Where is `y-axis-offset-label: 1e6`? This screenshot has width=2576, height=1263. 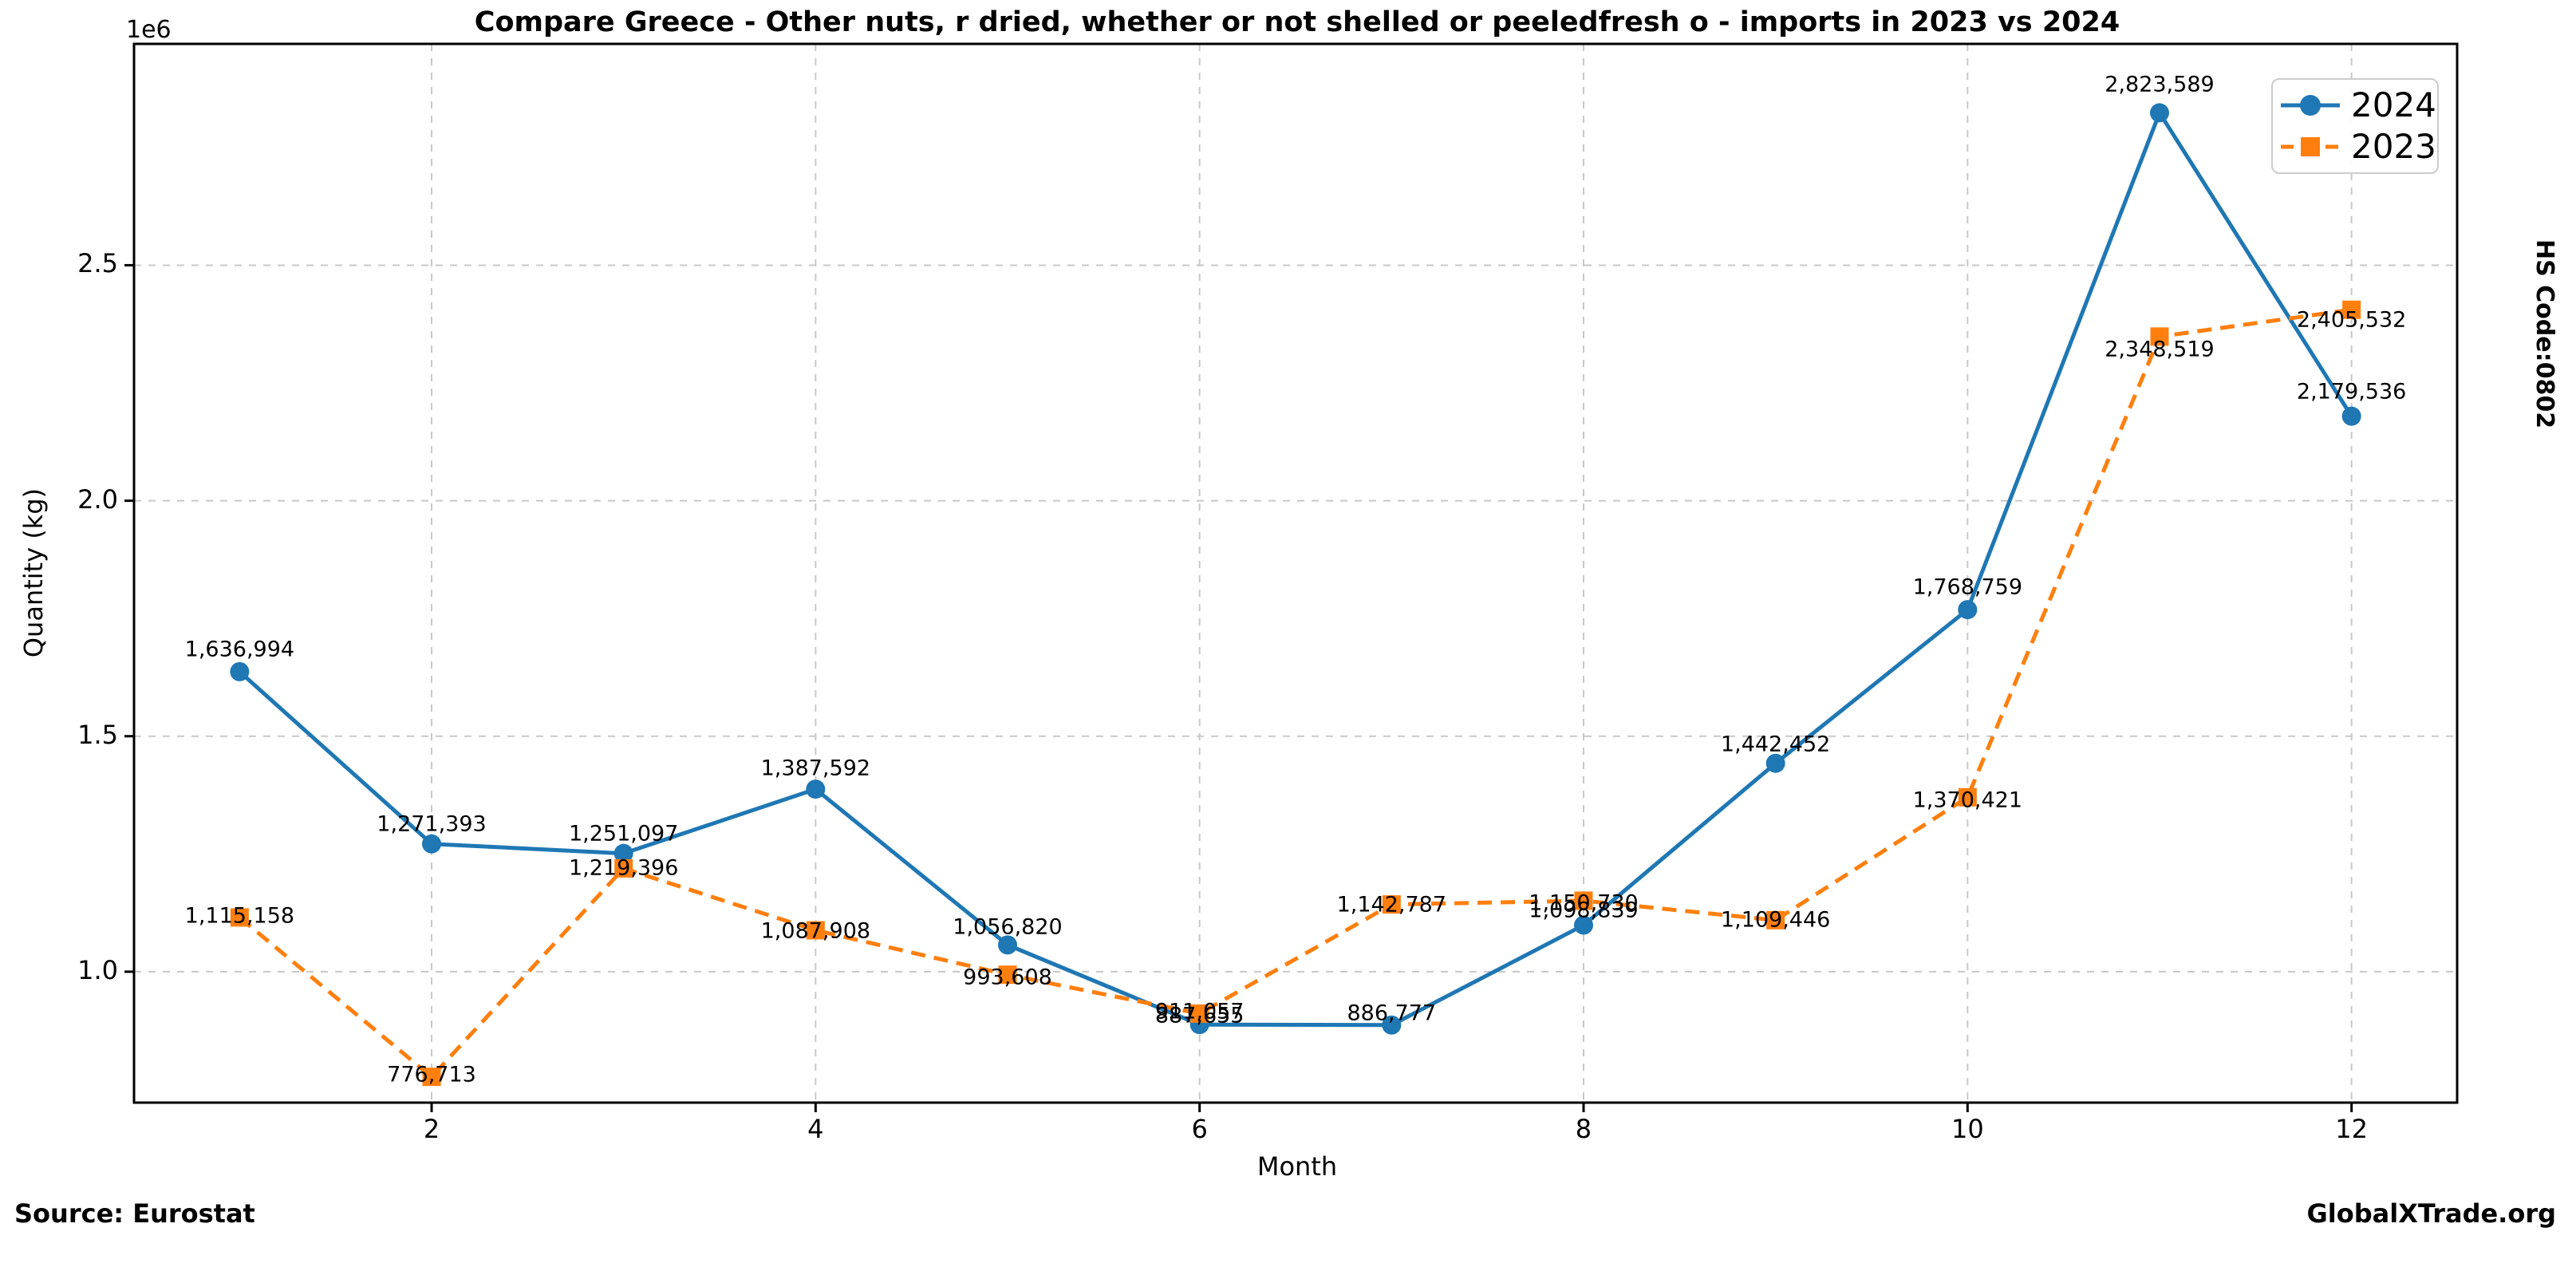
y-axis-offset-label: 1e6 is located at coordinates (149, 30).